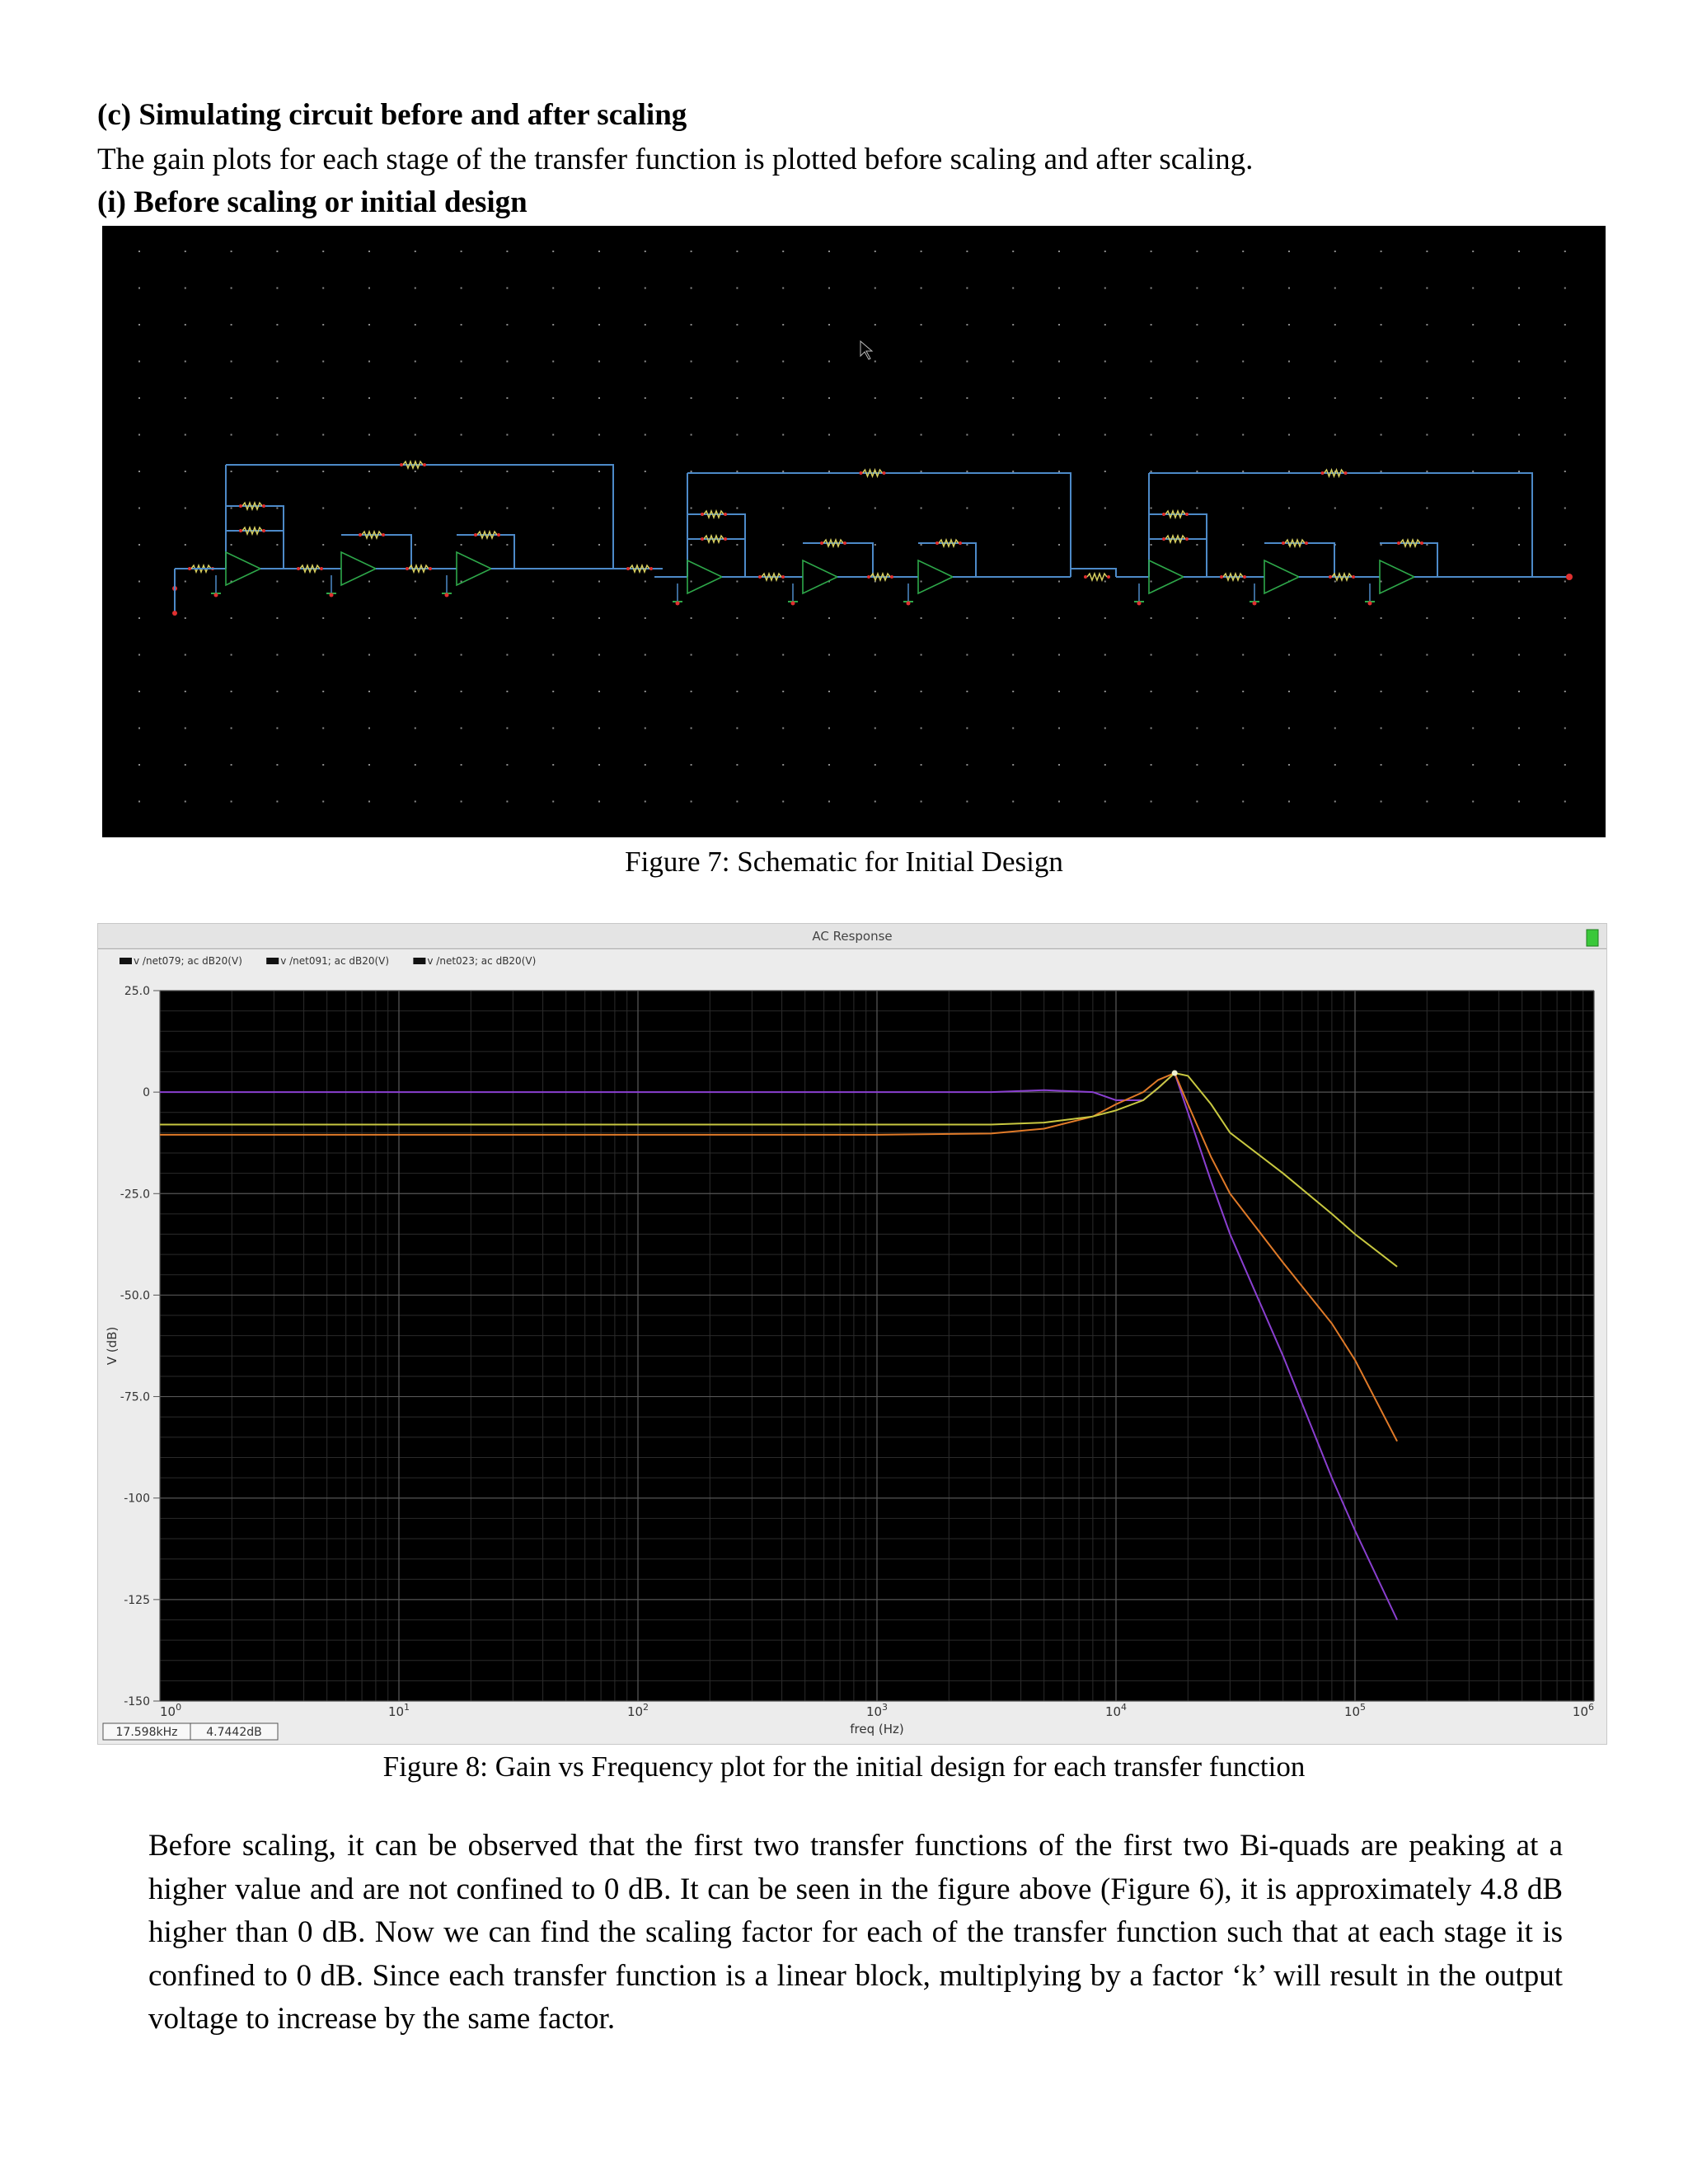  What do you see at coordinates (1570, 577) in the screenshot?
I see `output-node` at bounding box center [1570, 577].